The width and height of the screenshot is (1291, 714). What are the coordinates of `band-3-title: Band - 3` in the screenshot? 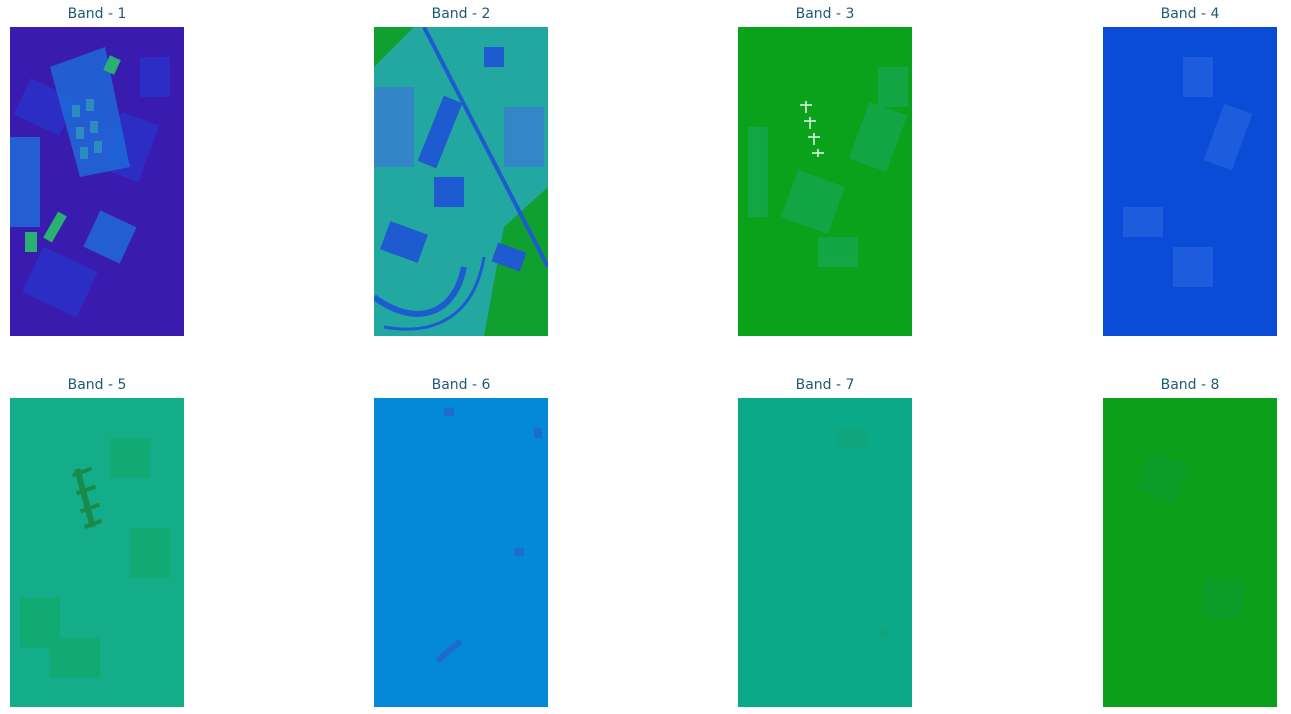 It's located at (825, 14).